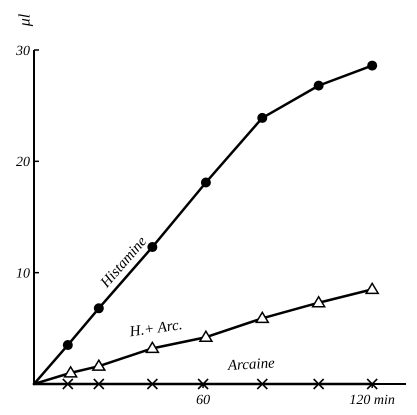 The height and width of the screenshot is (415, 417). Describe the element at coordinates (372, 400) in the screenshot. I see `x-tick-label: 120 min` at that location.